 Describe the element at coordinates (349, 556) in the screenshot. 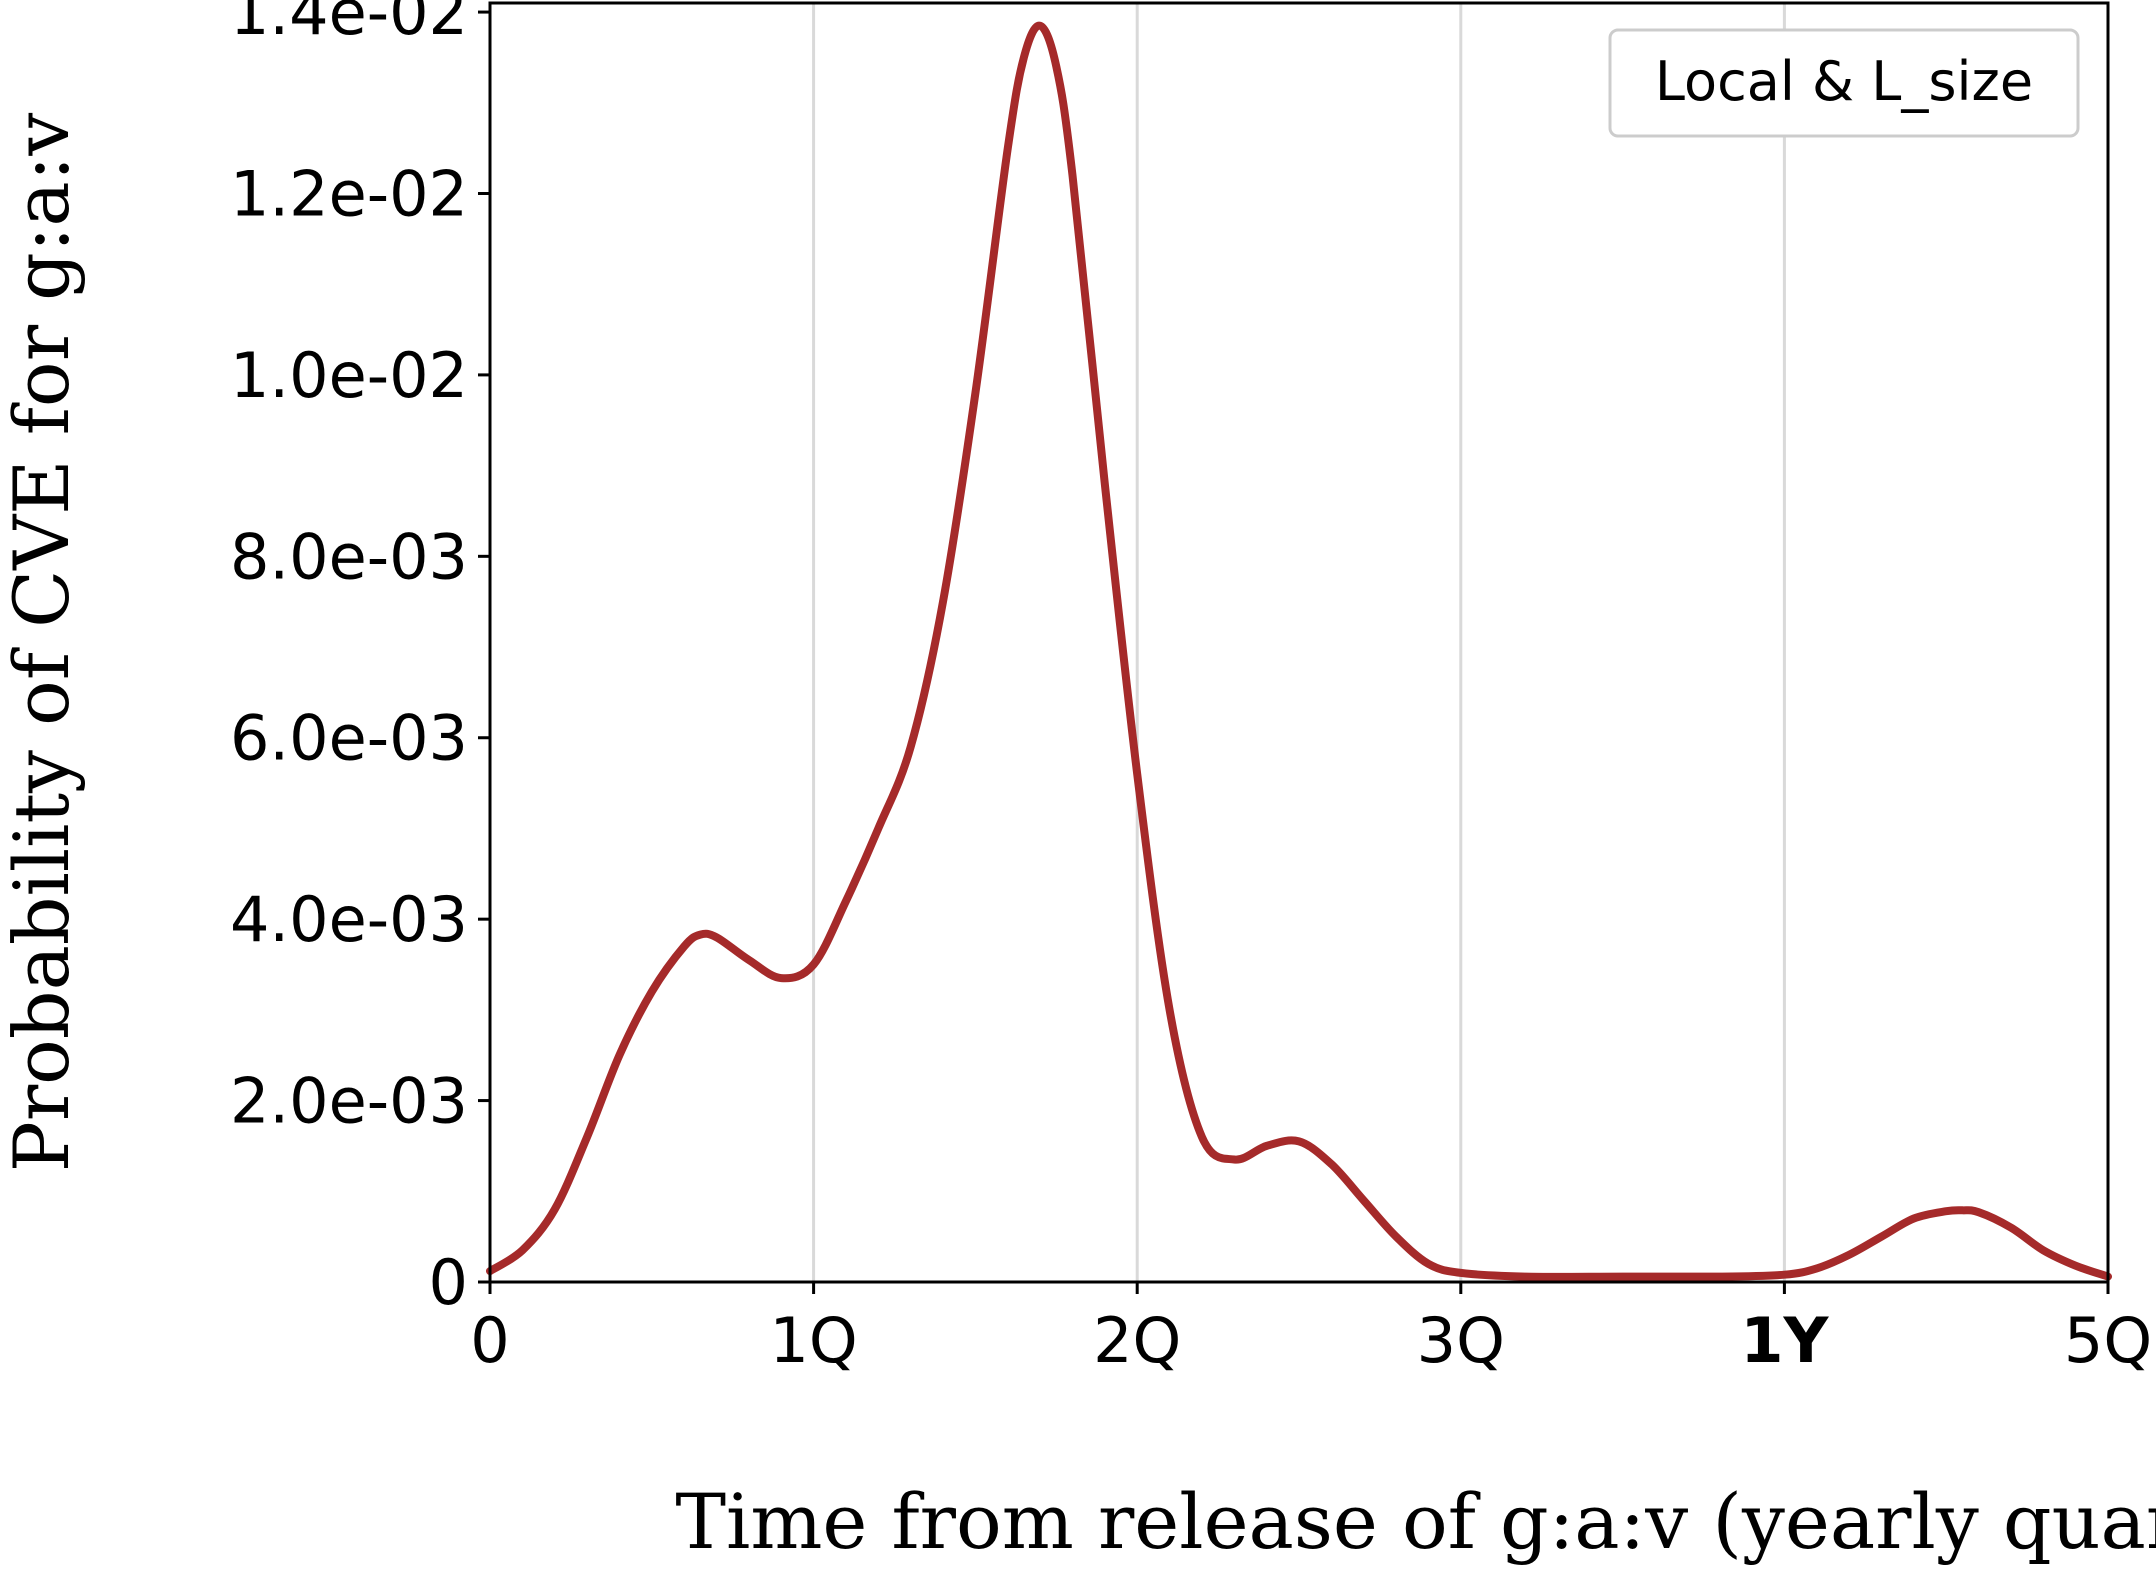

I see `y-tick-label: 8.0e-03` at that location.